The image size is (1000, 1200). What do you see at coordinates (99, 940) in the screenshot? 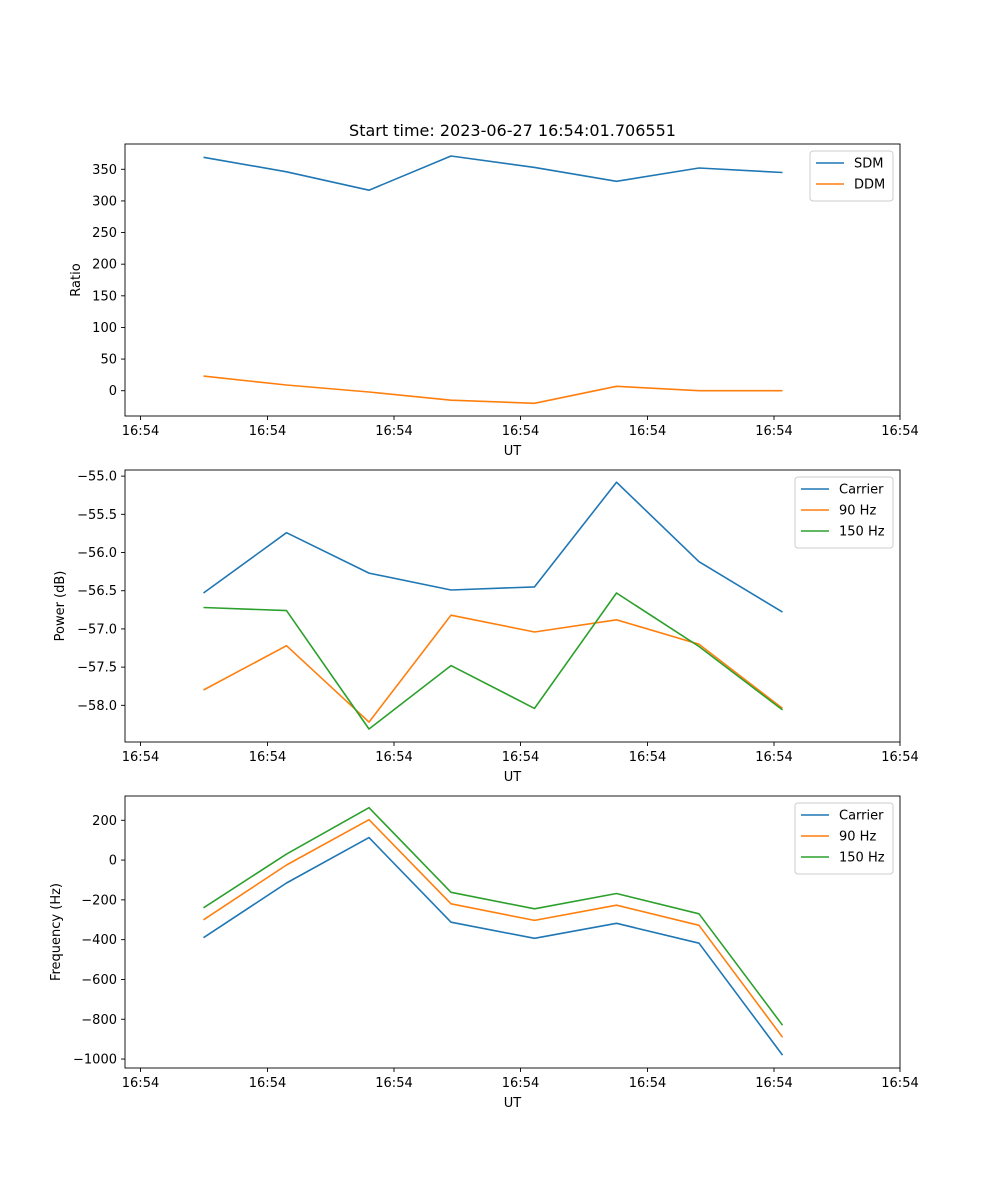
I see `y-tick-label: −400` at bounding box center [99, 940].